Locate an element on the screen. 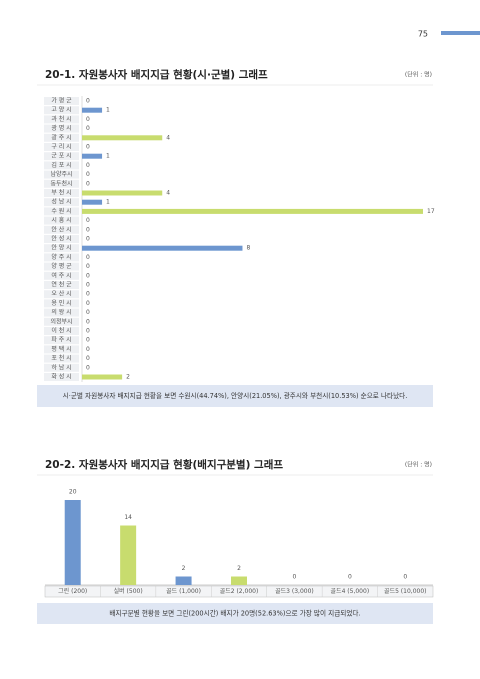  category-label: 부 천 시 is located at coordinates (61, 193).